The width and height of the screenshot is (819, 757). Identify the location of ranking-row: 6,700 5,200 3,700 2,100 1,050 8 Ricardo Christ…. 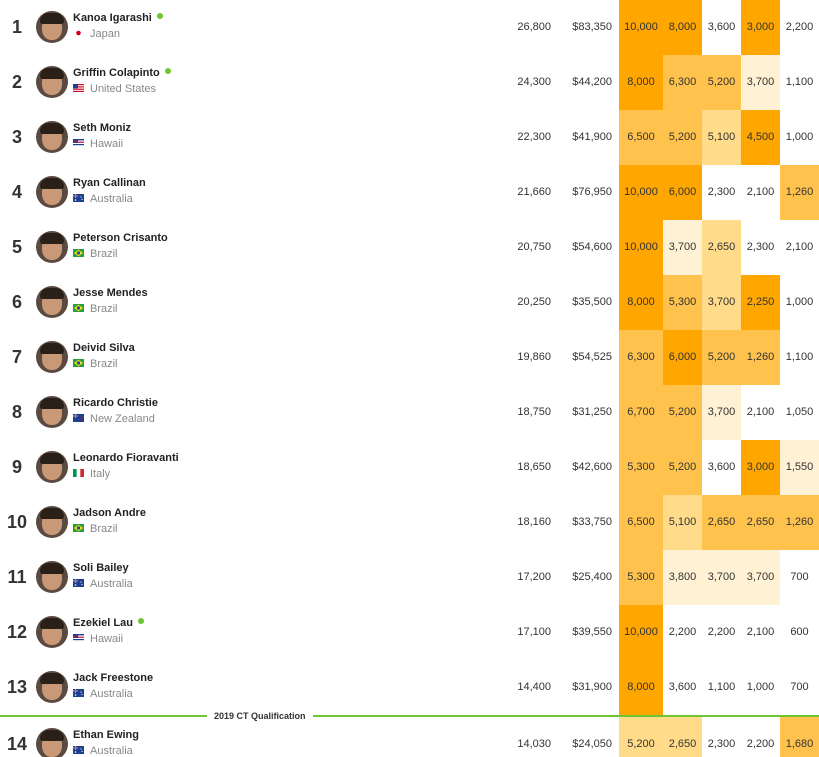
(409, 412).